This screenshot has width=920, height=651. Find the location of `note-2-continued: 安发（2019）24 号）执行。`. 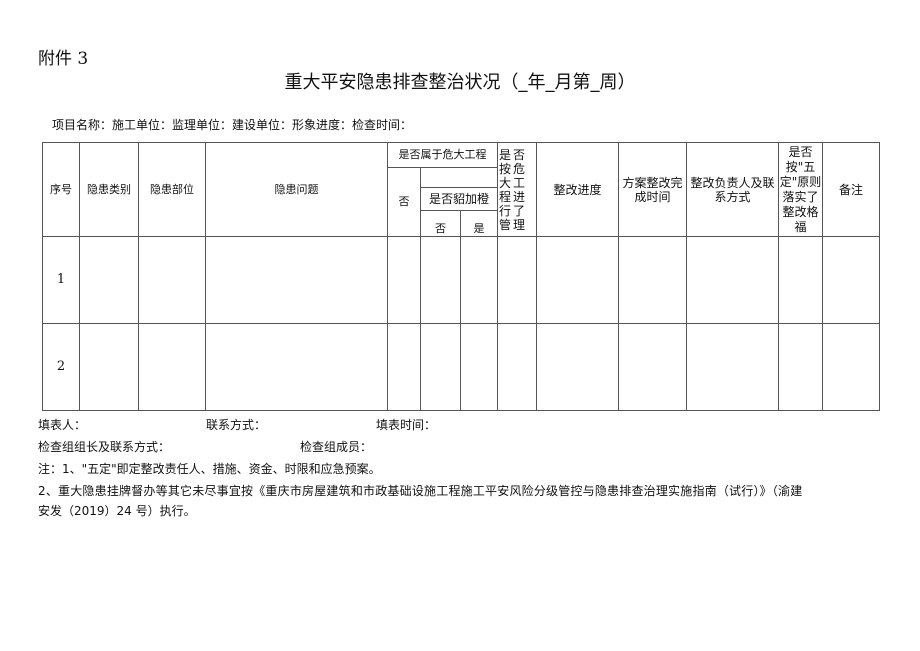

note-2-continued: 安发（2019）24 号）执行。 is located at coordinates (117, 511).